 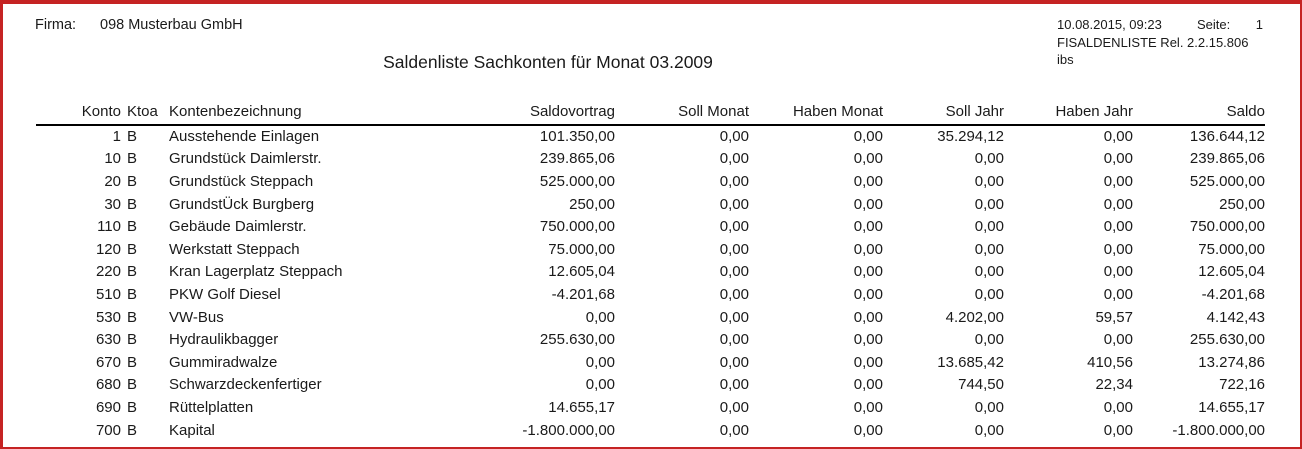 What do you see at coordinates (1094, 111) in the screenshot?
I see `column-header-haben-jahr: Haben Jahr` at bounding box center [1094, 111].